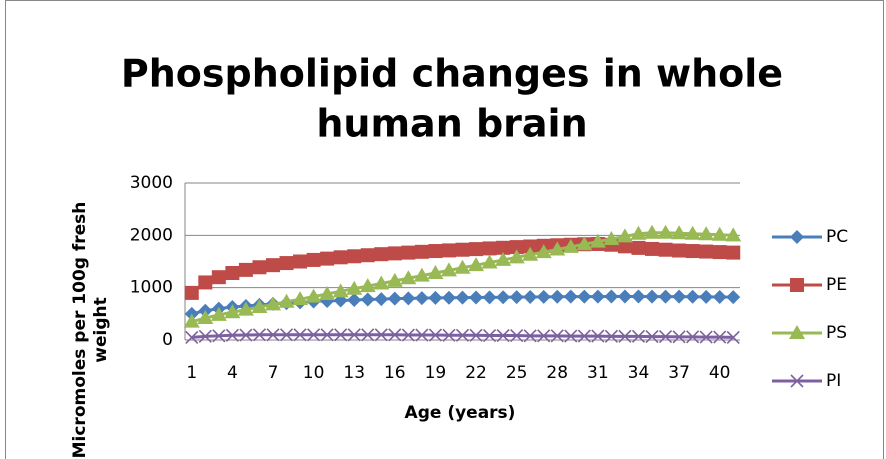 Image resolution: width=886 pixels, height=459 pixels. Describe the element at coordinates (679, 373) in the screenshot. I see `x-tick-label: 37` at that location.